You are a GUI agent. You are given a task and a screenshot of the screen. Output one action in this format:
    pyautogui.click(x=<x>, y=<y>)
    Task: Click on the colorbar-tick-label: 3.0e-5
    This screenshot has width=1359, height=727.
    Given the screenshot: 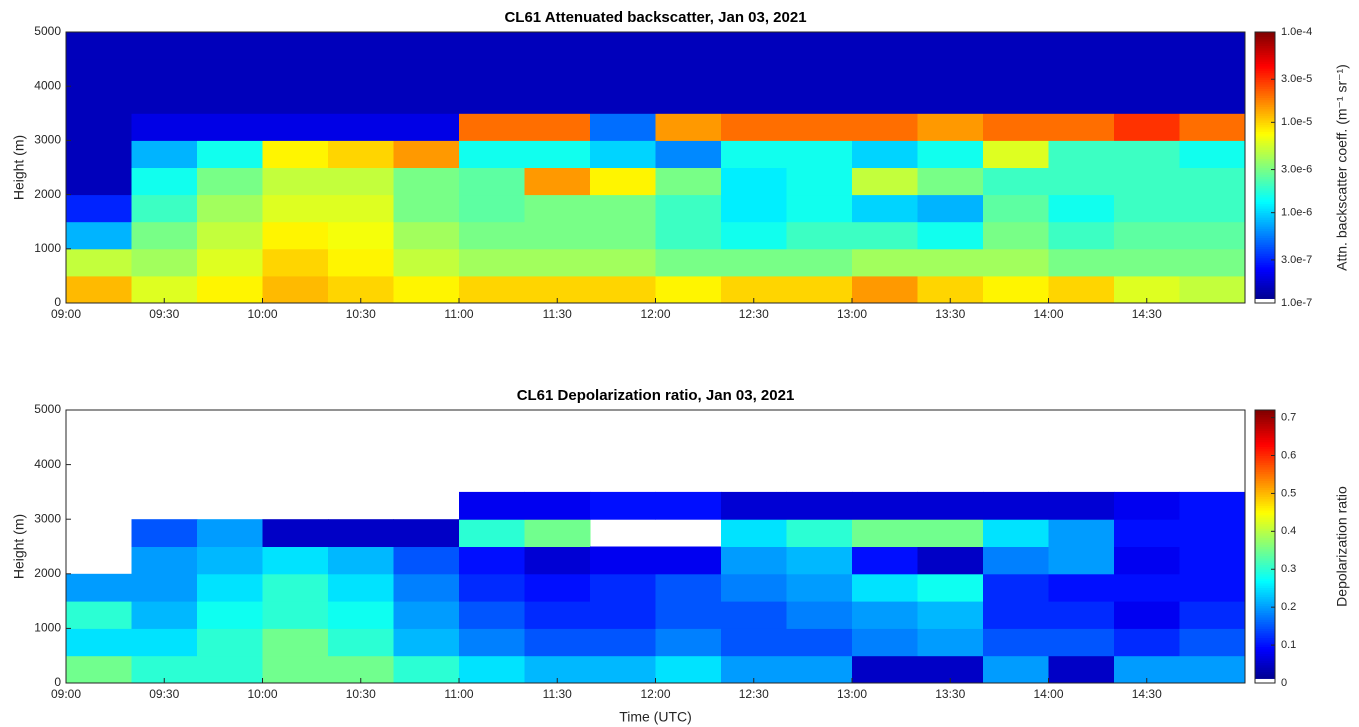 What is the action you would take?
    pyautogui.click(x=1296, y=79)
    